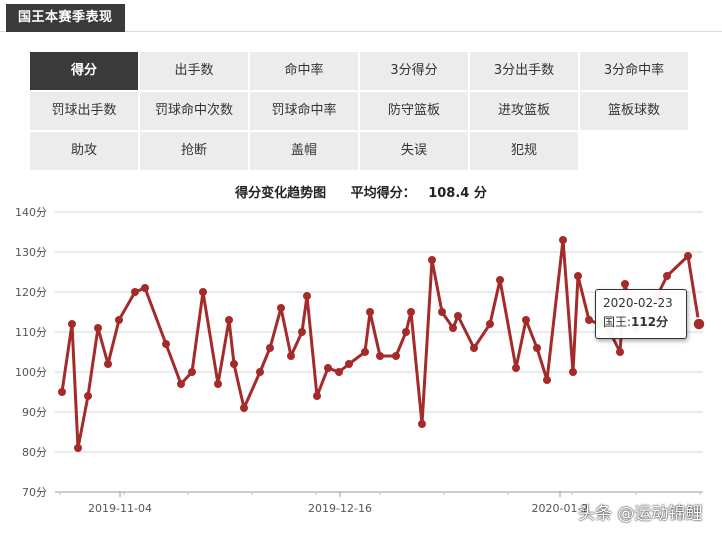 The image size is (722, 538). What do you see at coordinates (634, 111) in the screenshot?
I see `tab-11: 篮板球数` at bounding box center [634, 111].